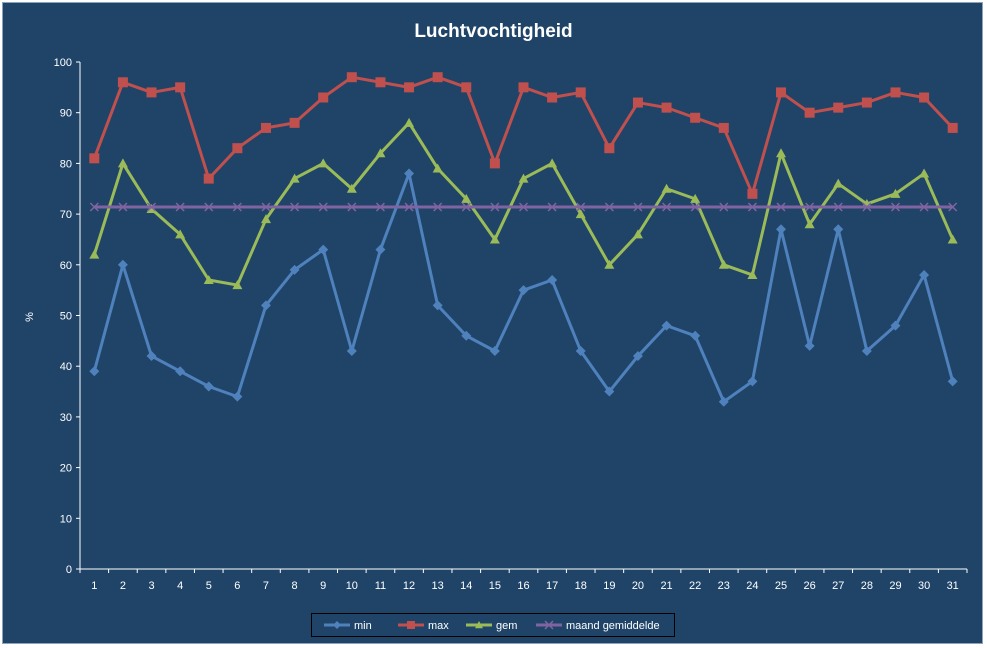 The height and width of the screenshot is (648, 987). I want to click on x-tick-label: 16, so click(523, 586).